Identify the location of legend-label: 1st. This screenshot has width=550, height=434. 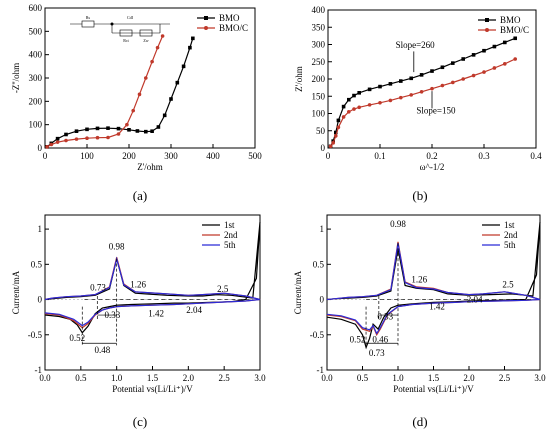
(229, 225).